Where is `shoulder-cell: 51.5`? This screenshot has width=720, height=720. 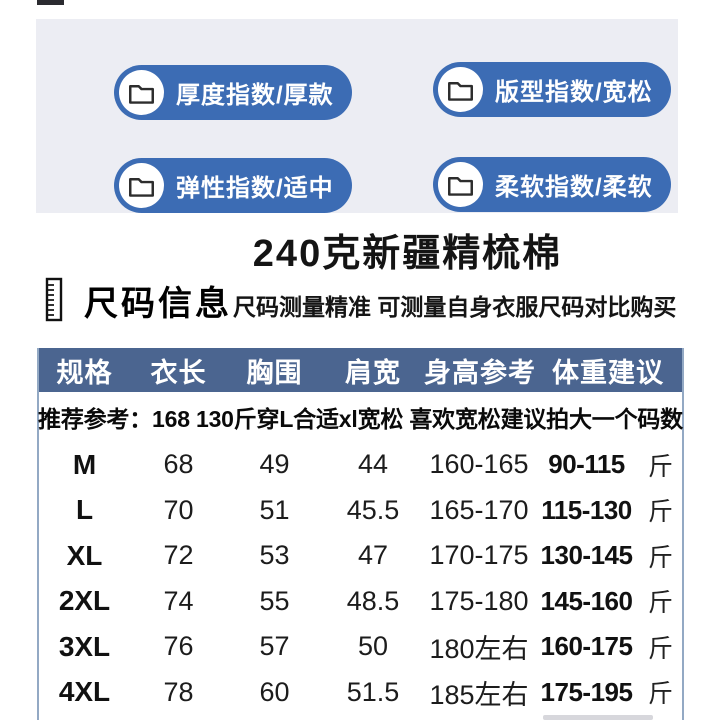
shoulder-cell: 51.5 is located at coordinates (373, 691).